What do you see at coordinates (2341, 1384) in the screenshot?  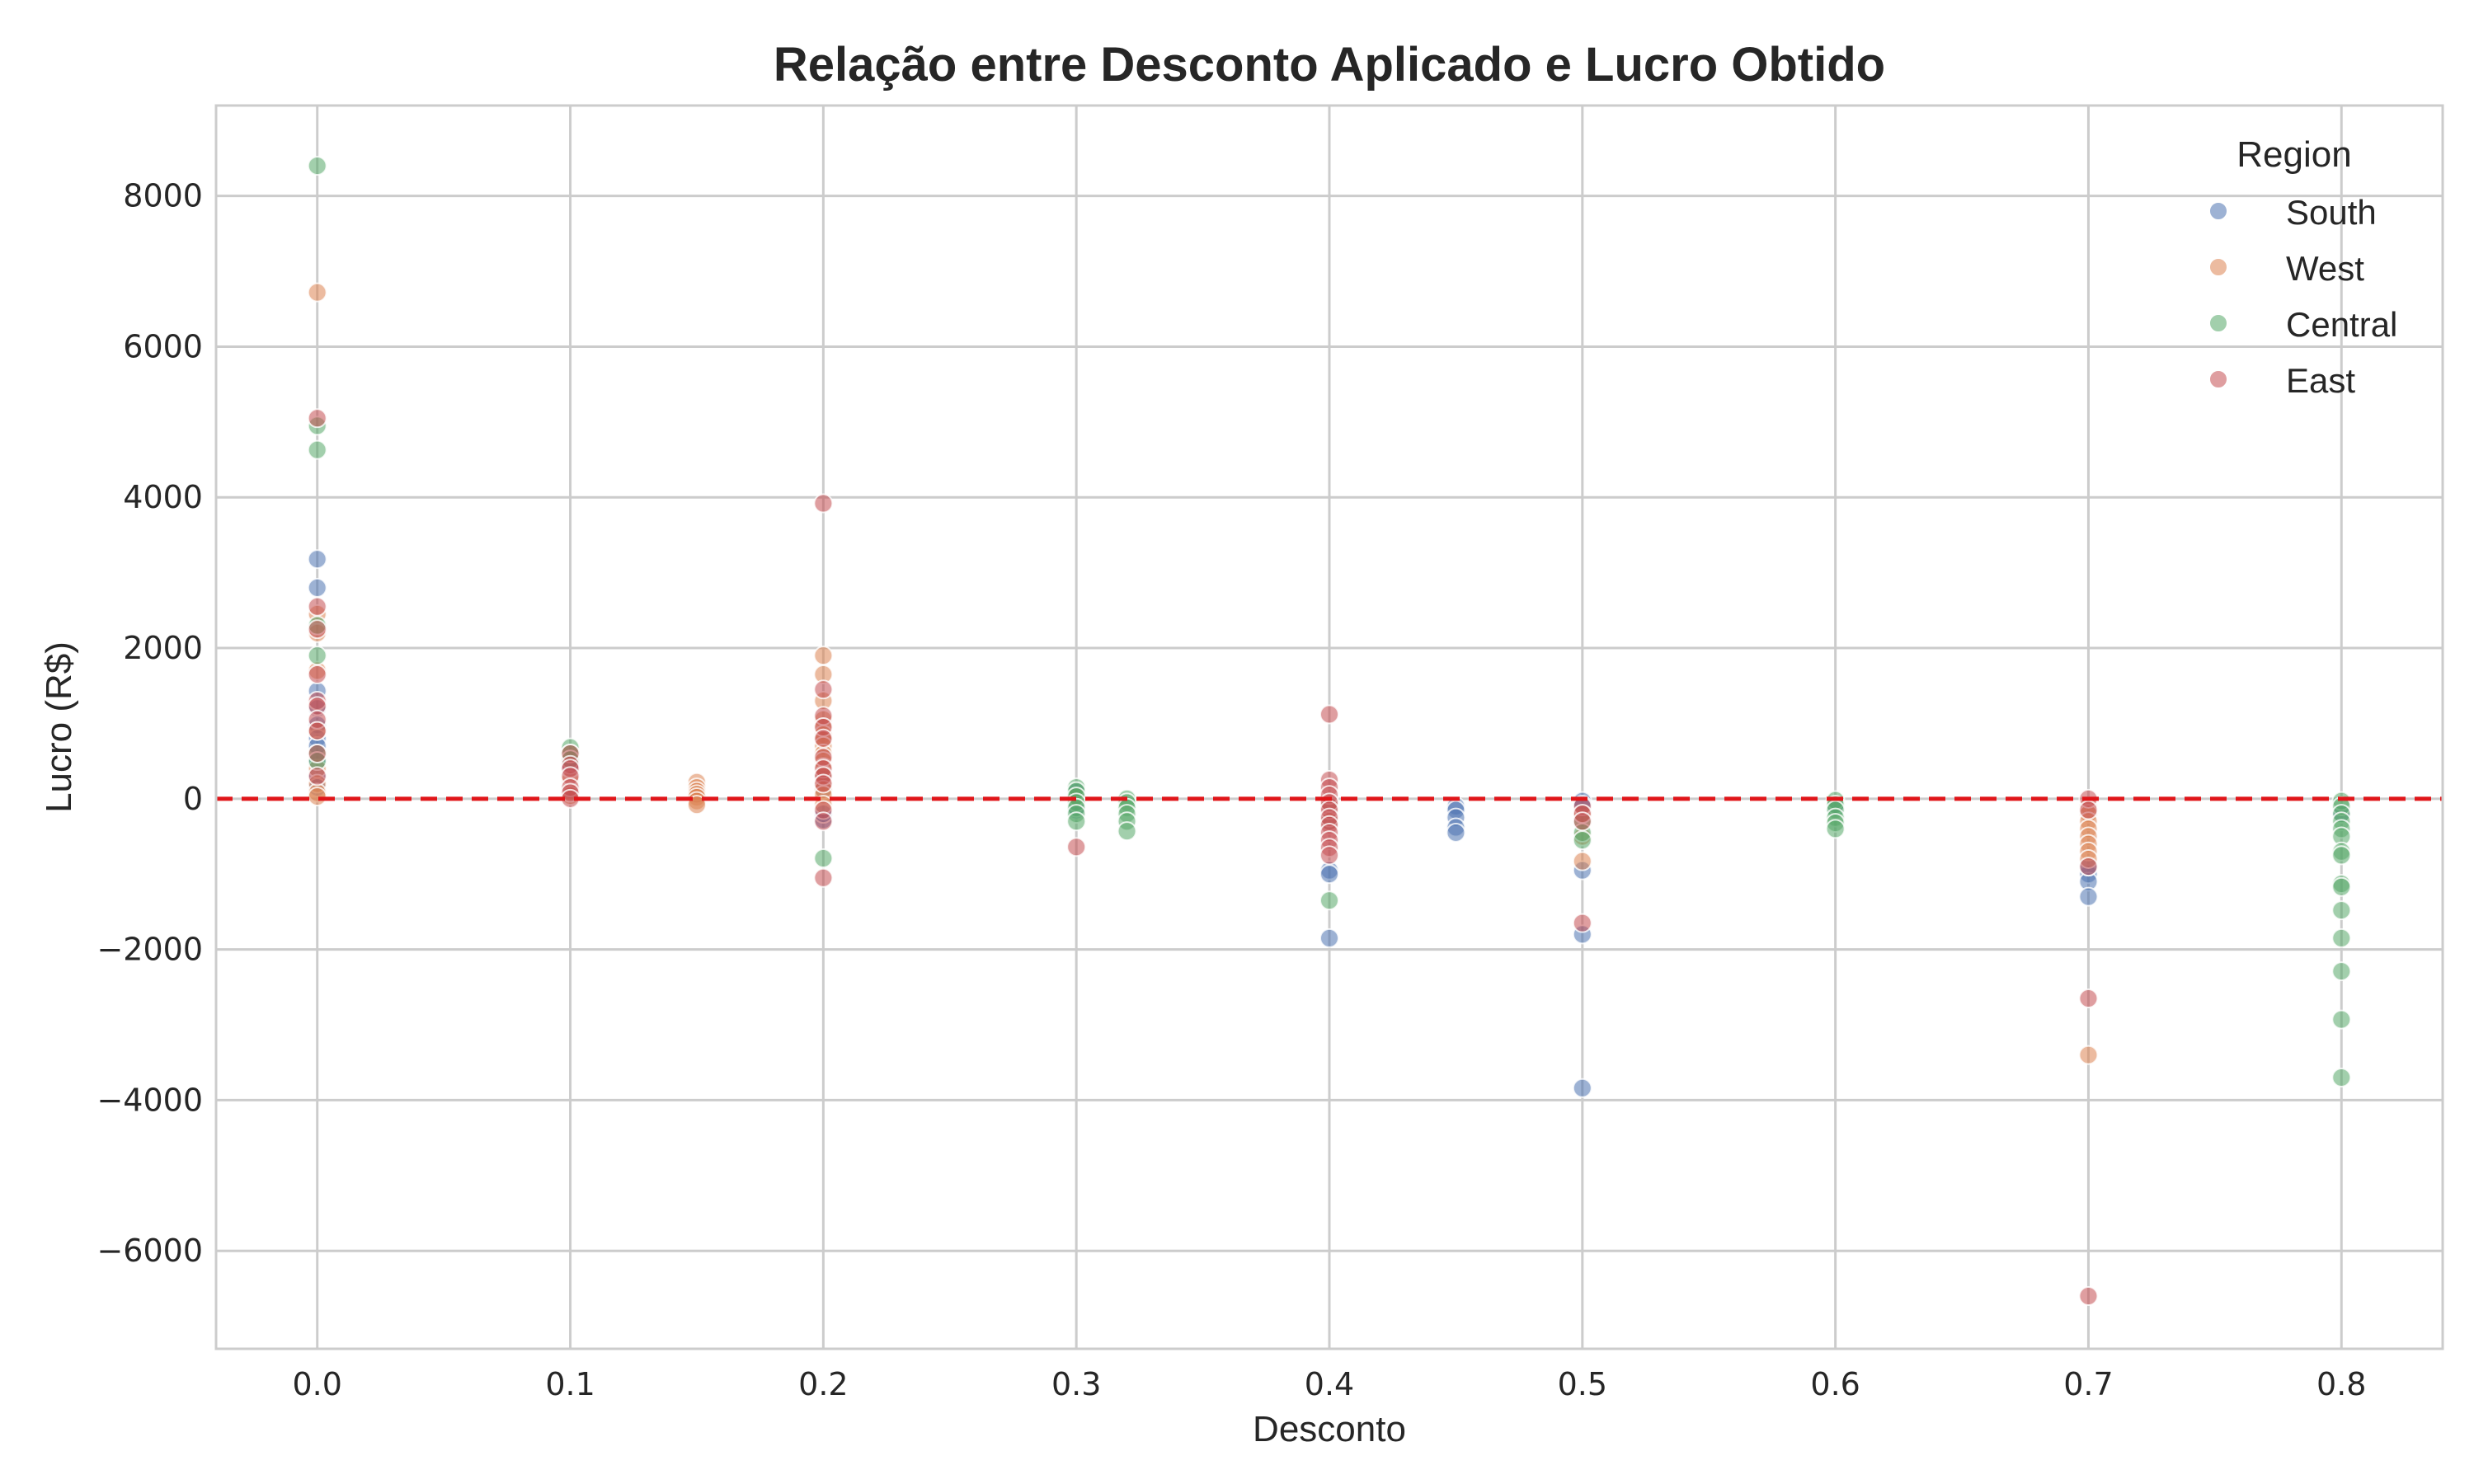 I see `x-tick-label: 0.8` at bounding box center [2341, 1384].